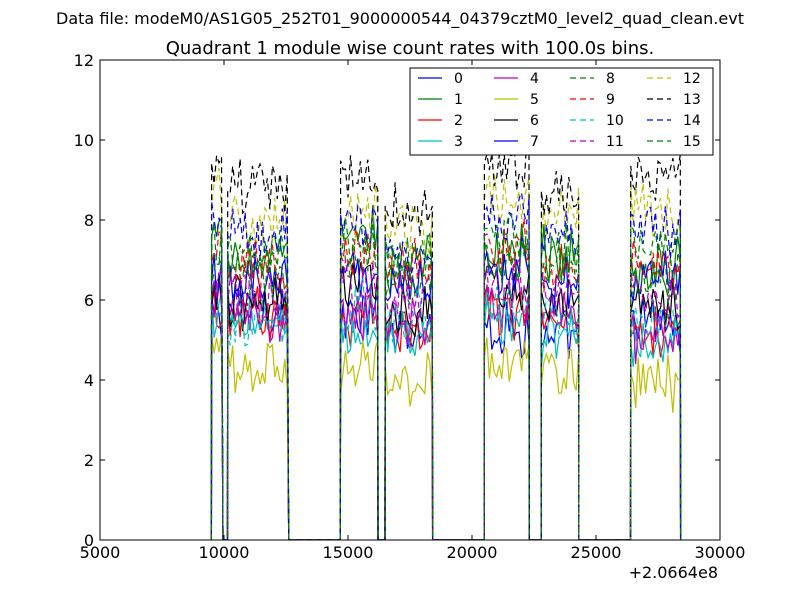 The width and height of the screenshot is (800, 600). What do you see at coordinates (534, 79) in the screenshot?
I see `legend-label-4: 4` at bounding box center [534, 79].